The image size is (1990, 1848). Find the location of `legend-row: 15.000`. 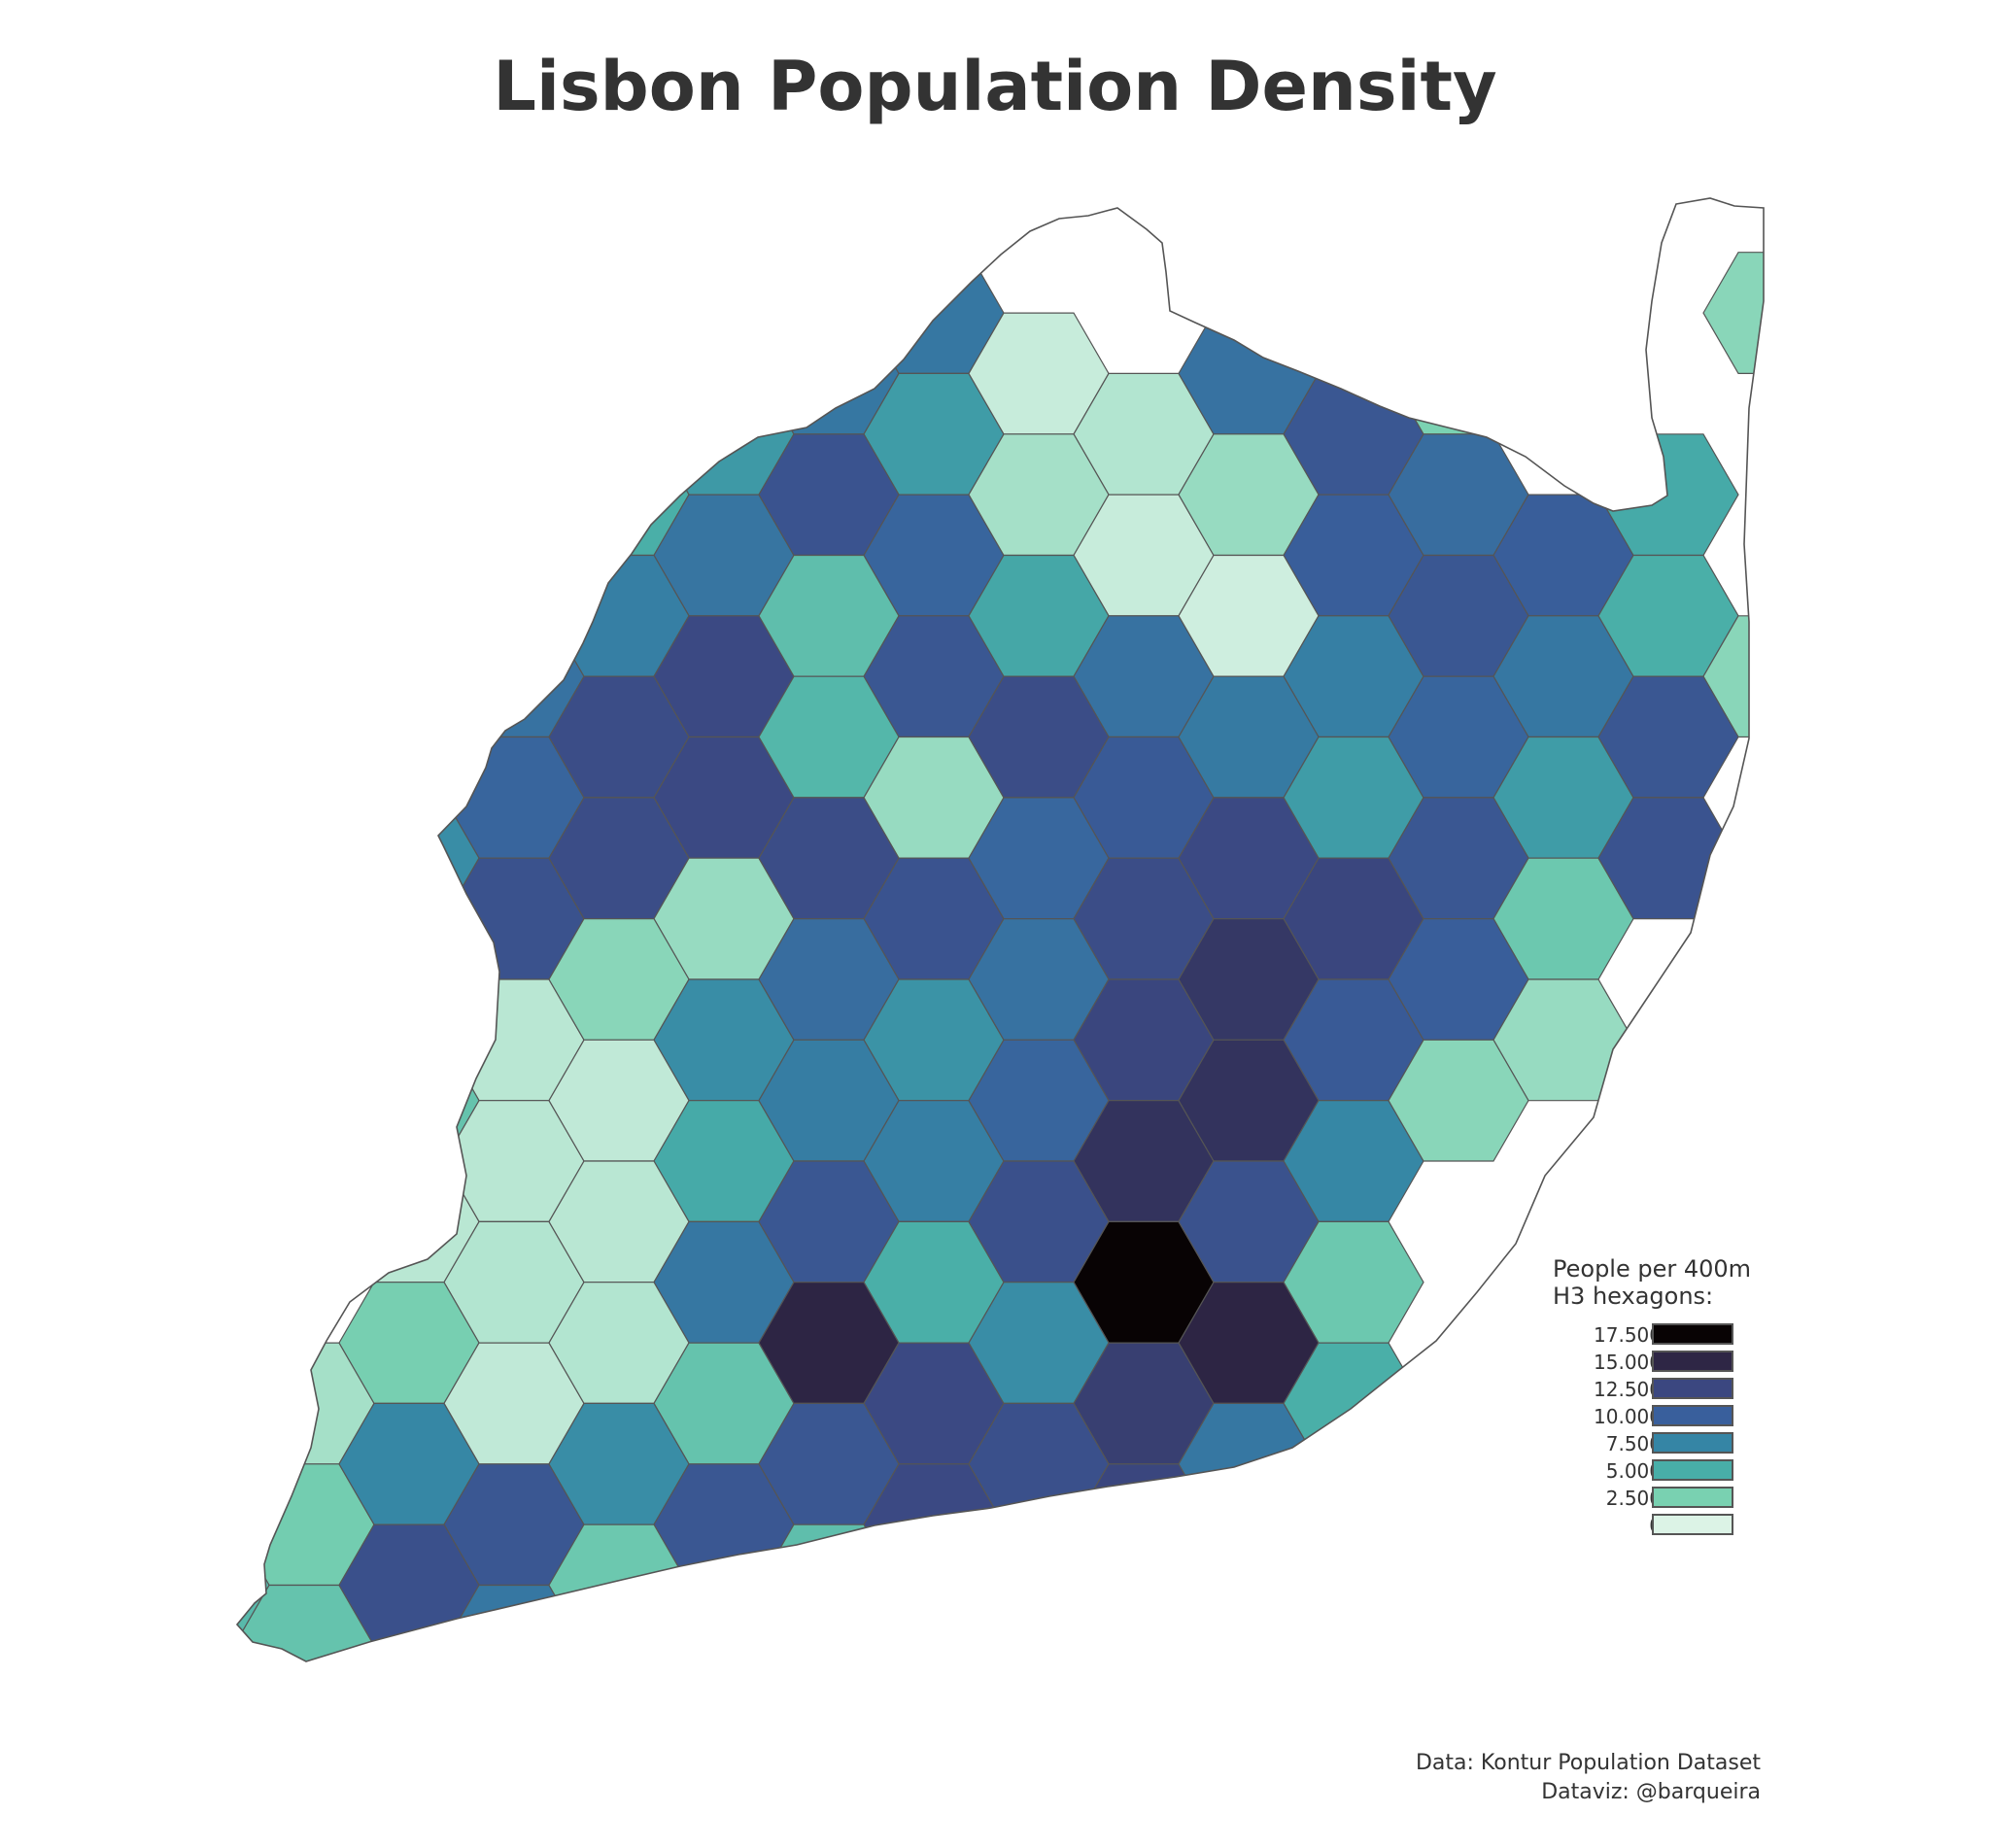

legend-row: 15.000 is located at coordinates (1670, 1362).